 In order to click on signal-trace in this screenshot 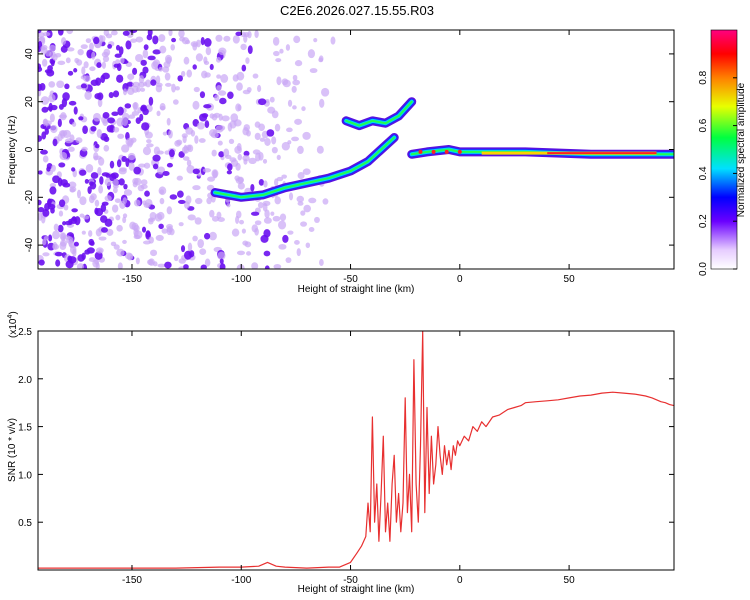, I will do `click(305, 167)`.